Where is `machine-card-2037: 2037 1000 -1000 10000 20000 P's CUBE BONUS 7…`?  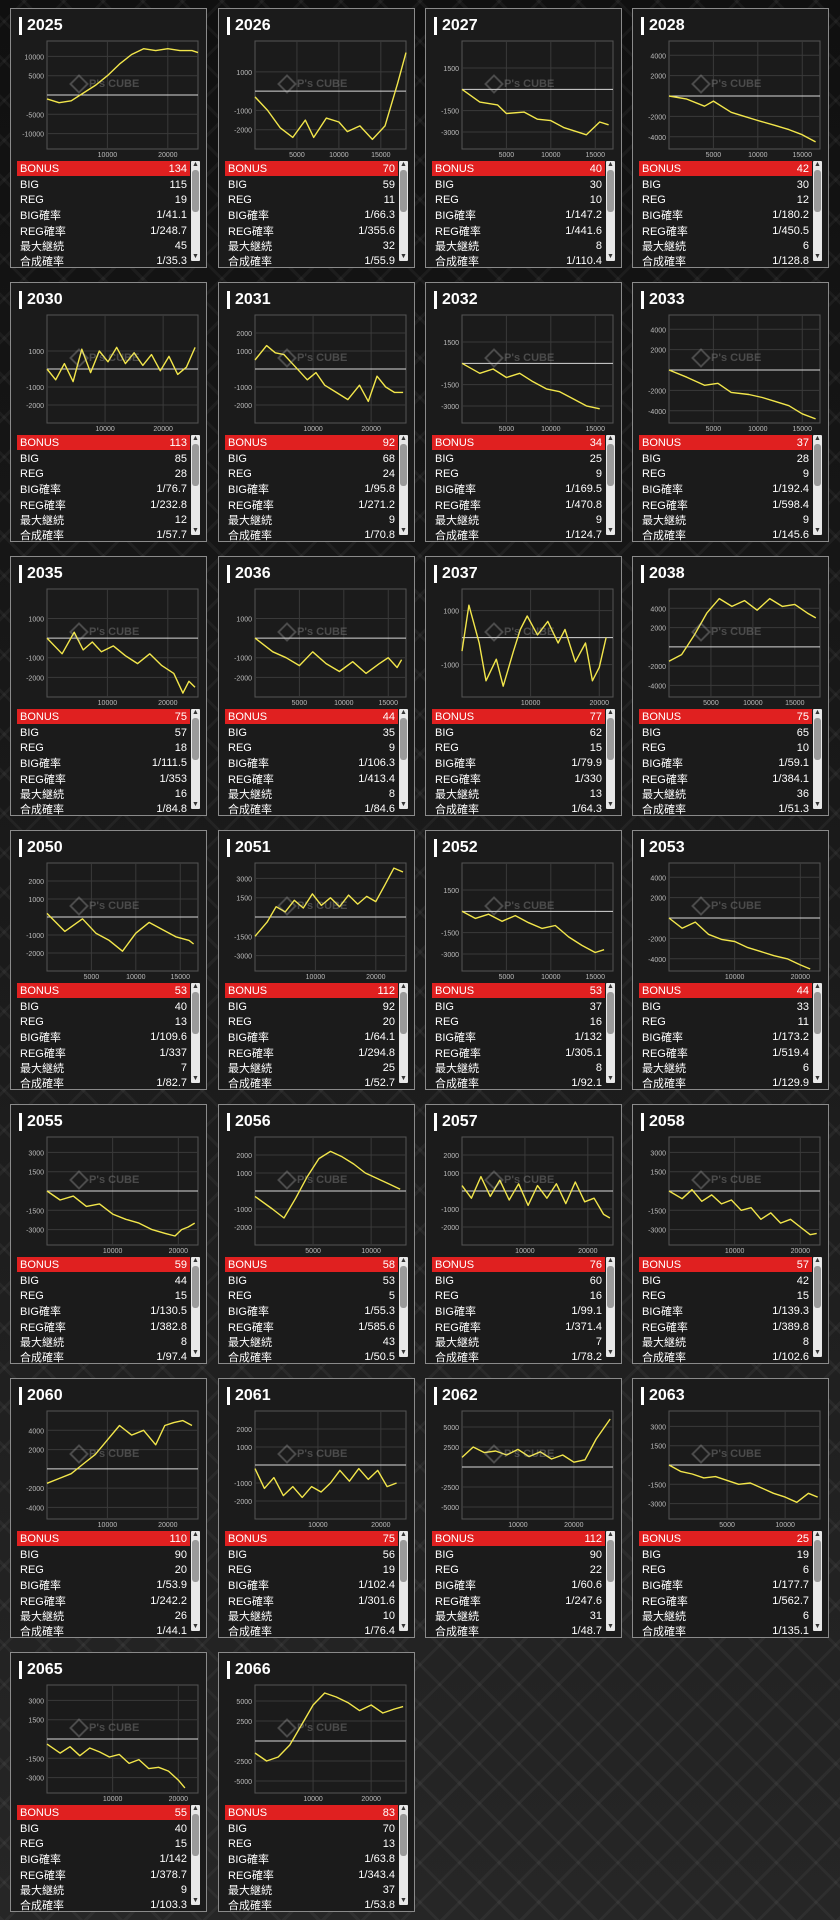 machine-card-2037: 2037 1000 -1000 10000 20000 P's CUBE BONUS 7… is located at coordinates (523, 686).